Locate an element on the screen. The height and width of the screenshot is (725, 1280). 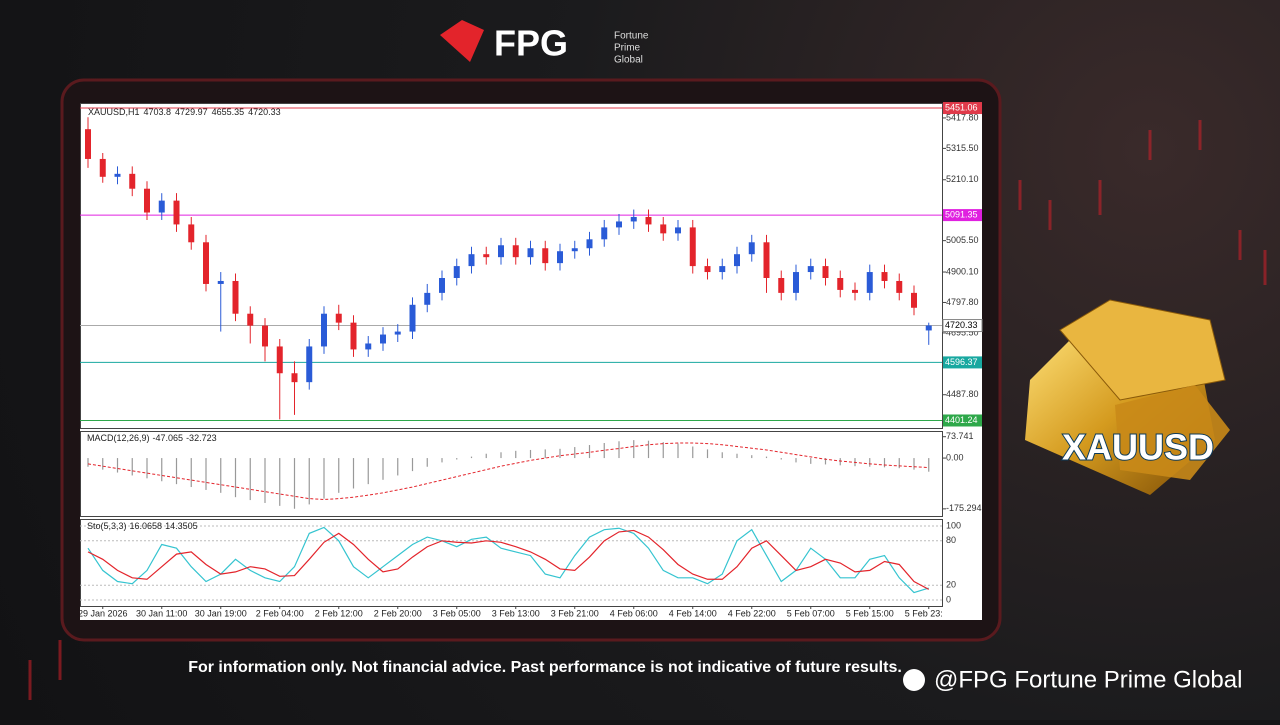
x-tick-label: 3 Feb 13:00 is located at coordinates (516, 613).